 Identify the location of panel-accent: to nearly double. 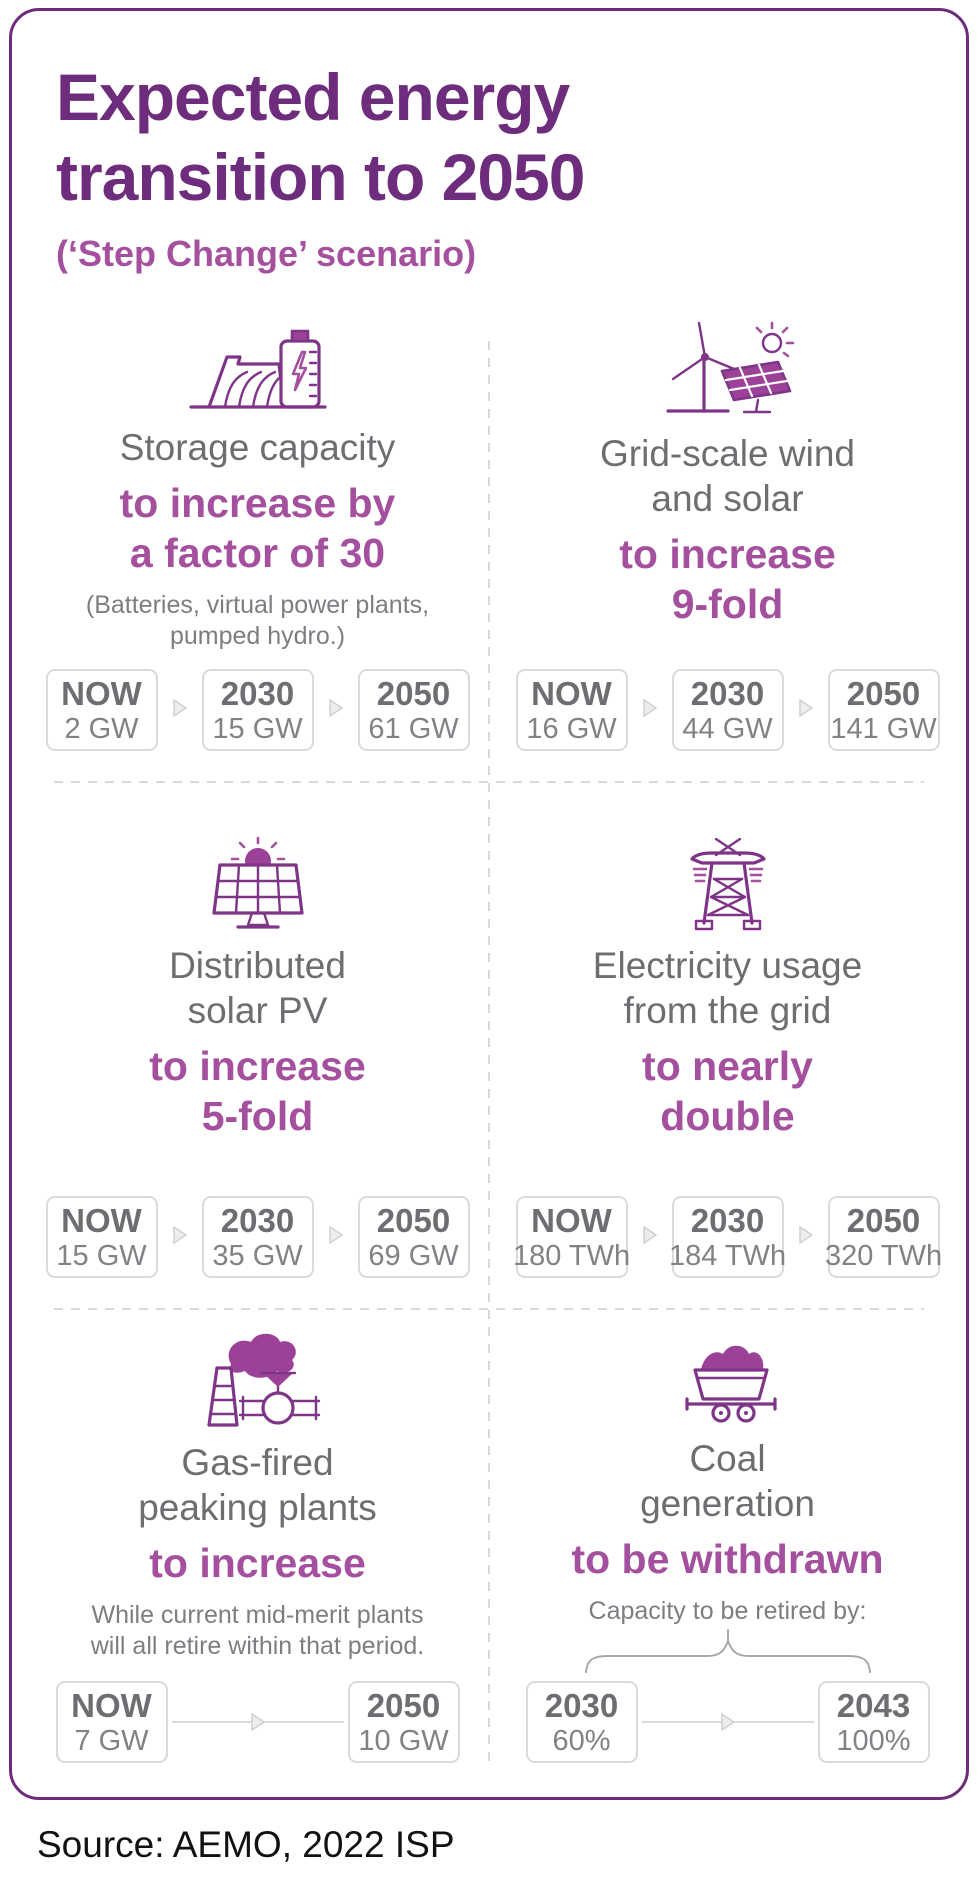
(727, 1091).